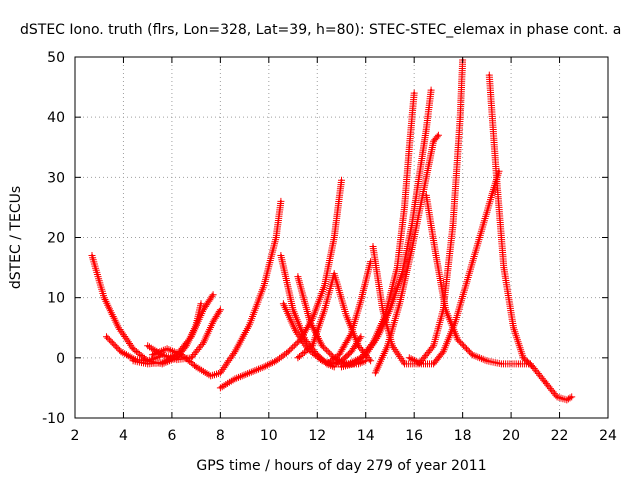 Image resolution: width=640 pixels, height=480 pixels. I want to click on x-tick-label: 14, so click(366, 436).